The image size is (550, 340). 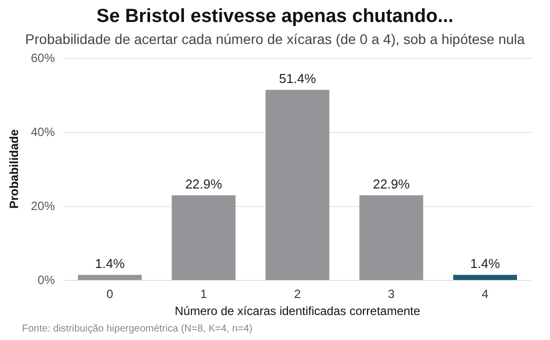 I want to click on source-note: Fonte: distribuição hipergeométrica (N=8, K=4, n=4), so click(x=137, y=329).